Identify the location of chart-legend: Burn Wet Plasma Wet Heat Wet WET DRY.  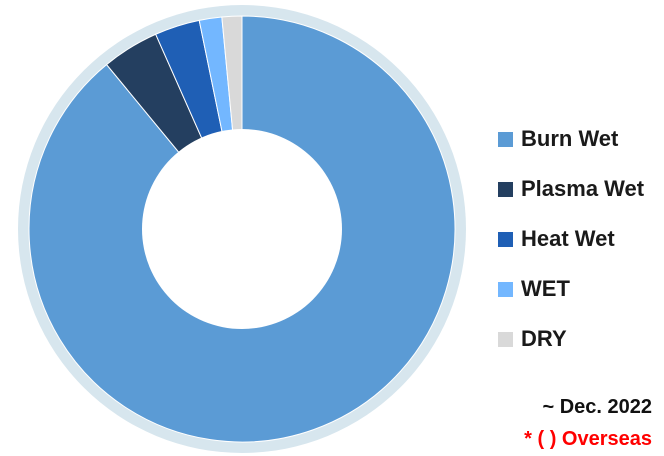
(571, 239).